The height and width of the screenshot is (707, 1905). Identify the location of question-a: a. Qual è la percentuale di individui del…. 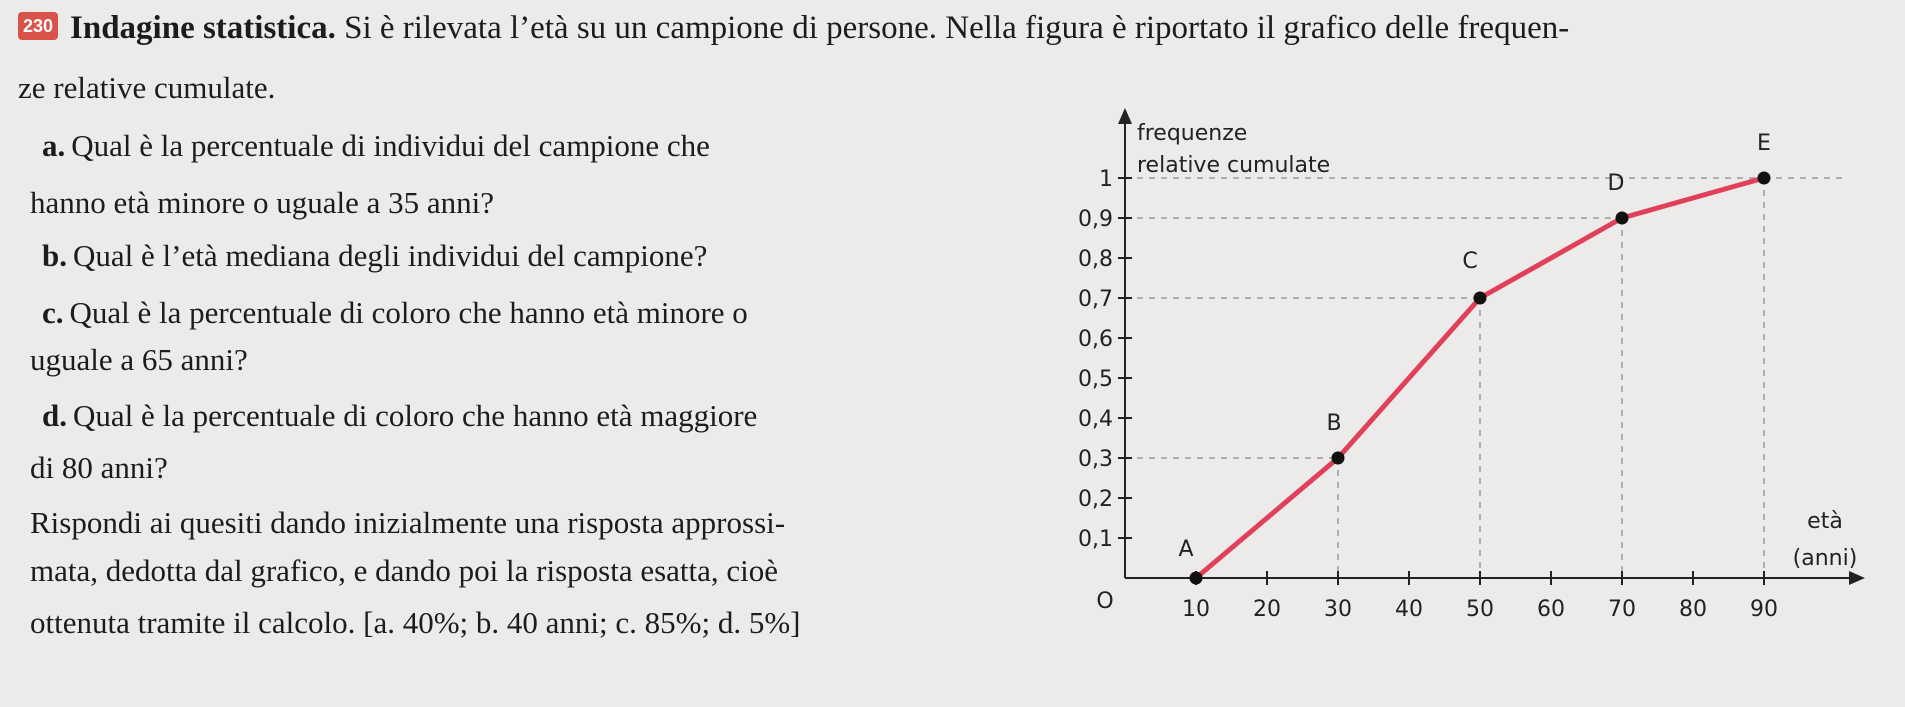
(376, 146).